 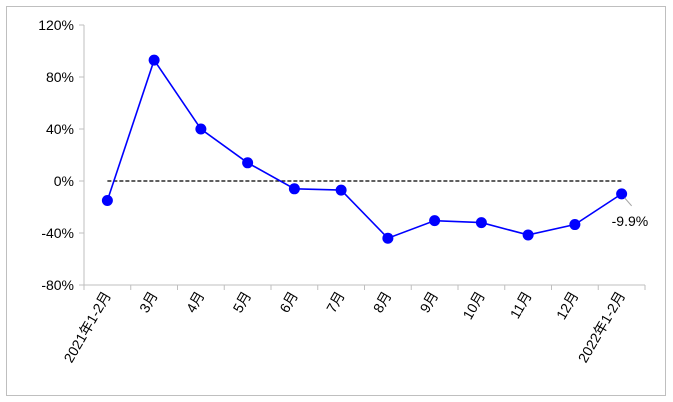 What do you see at coordinates (60, 77) in the screenshot?
I see `y-tick-label: 80%` at bounding box center [60, 77].